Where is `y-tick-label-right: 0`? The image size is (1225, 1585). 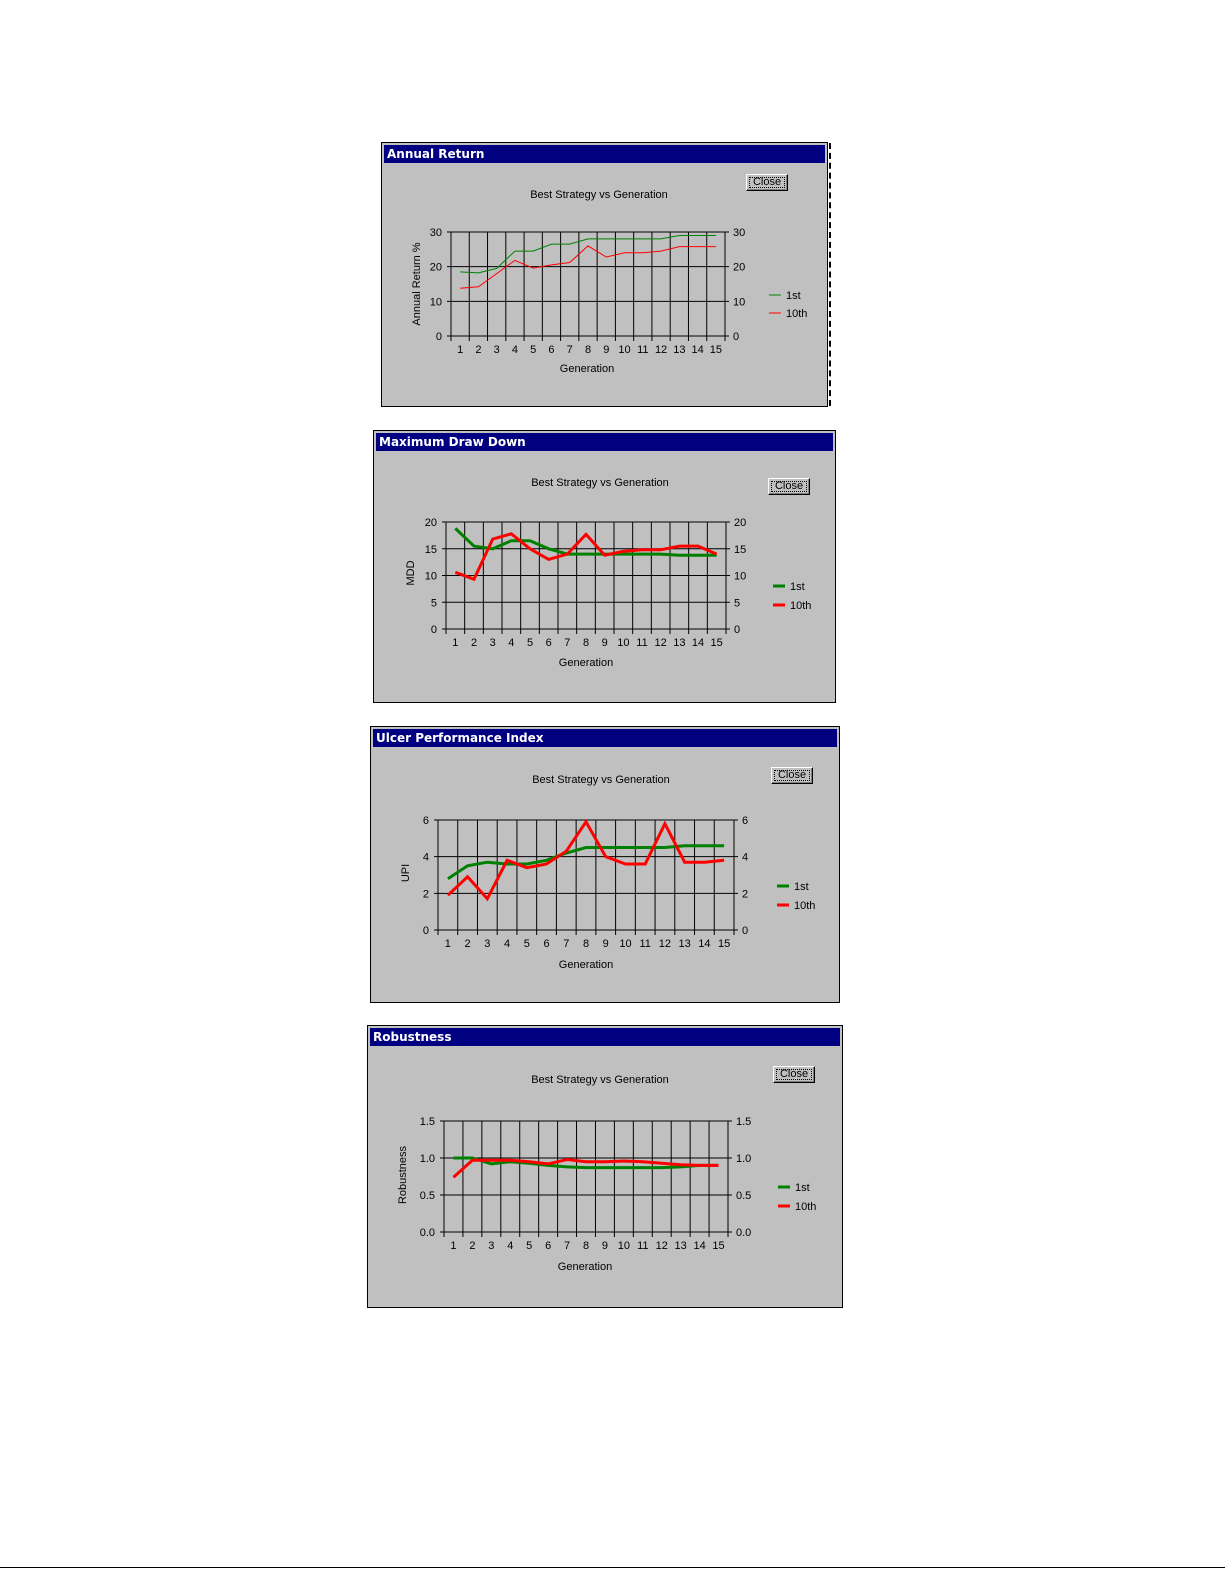 y-tick-label-right: 0 is located at coordinates (736, 337).